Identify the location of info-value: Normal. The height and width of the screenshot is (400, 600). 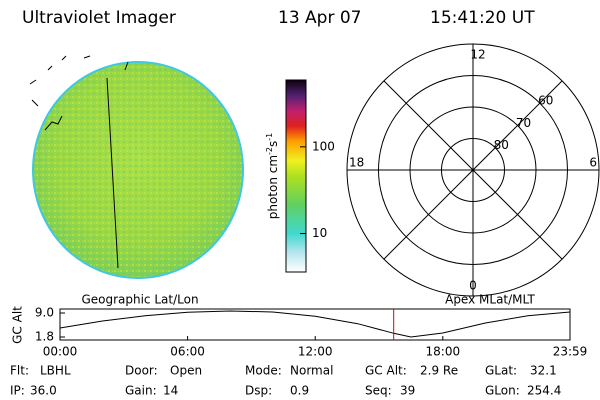
(311, 371).